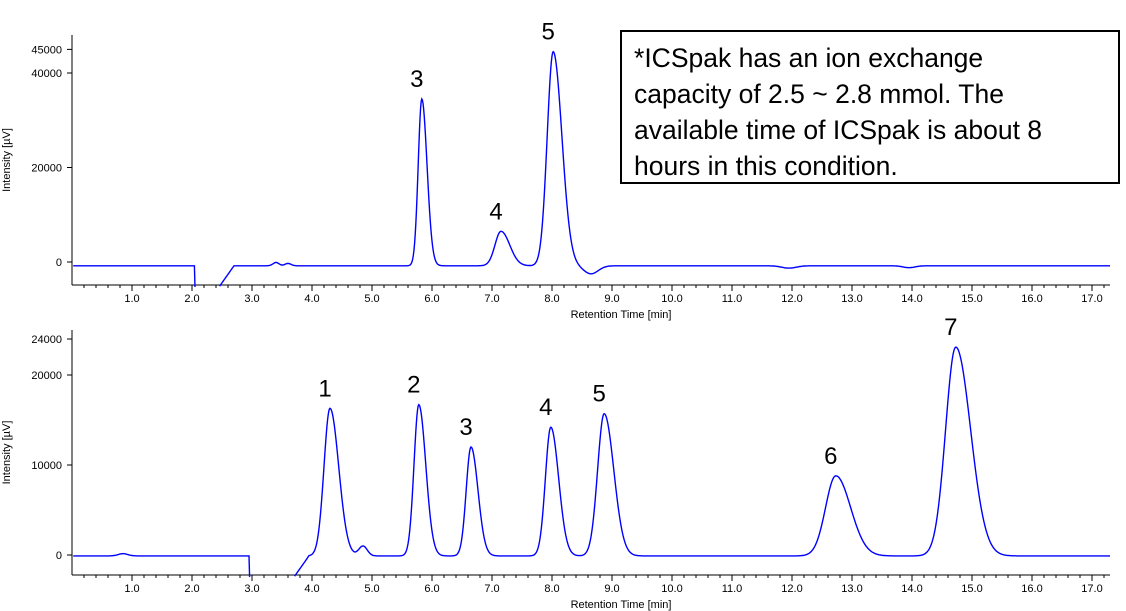 This screenshot has width=1126, height=611. Describe the element at coordinates (46, 340) in the screenshot. I see `y-tick-label: 24000` at that location.